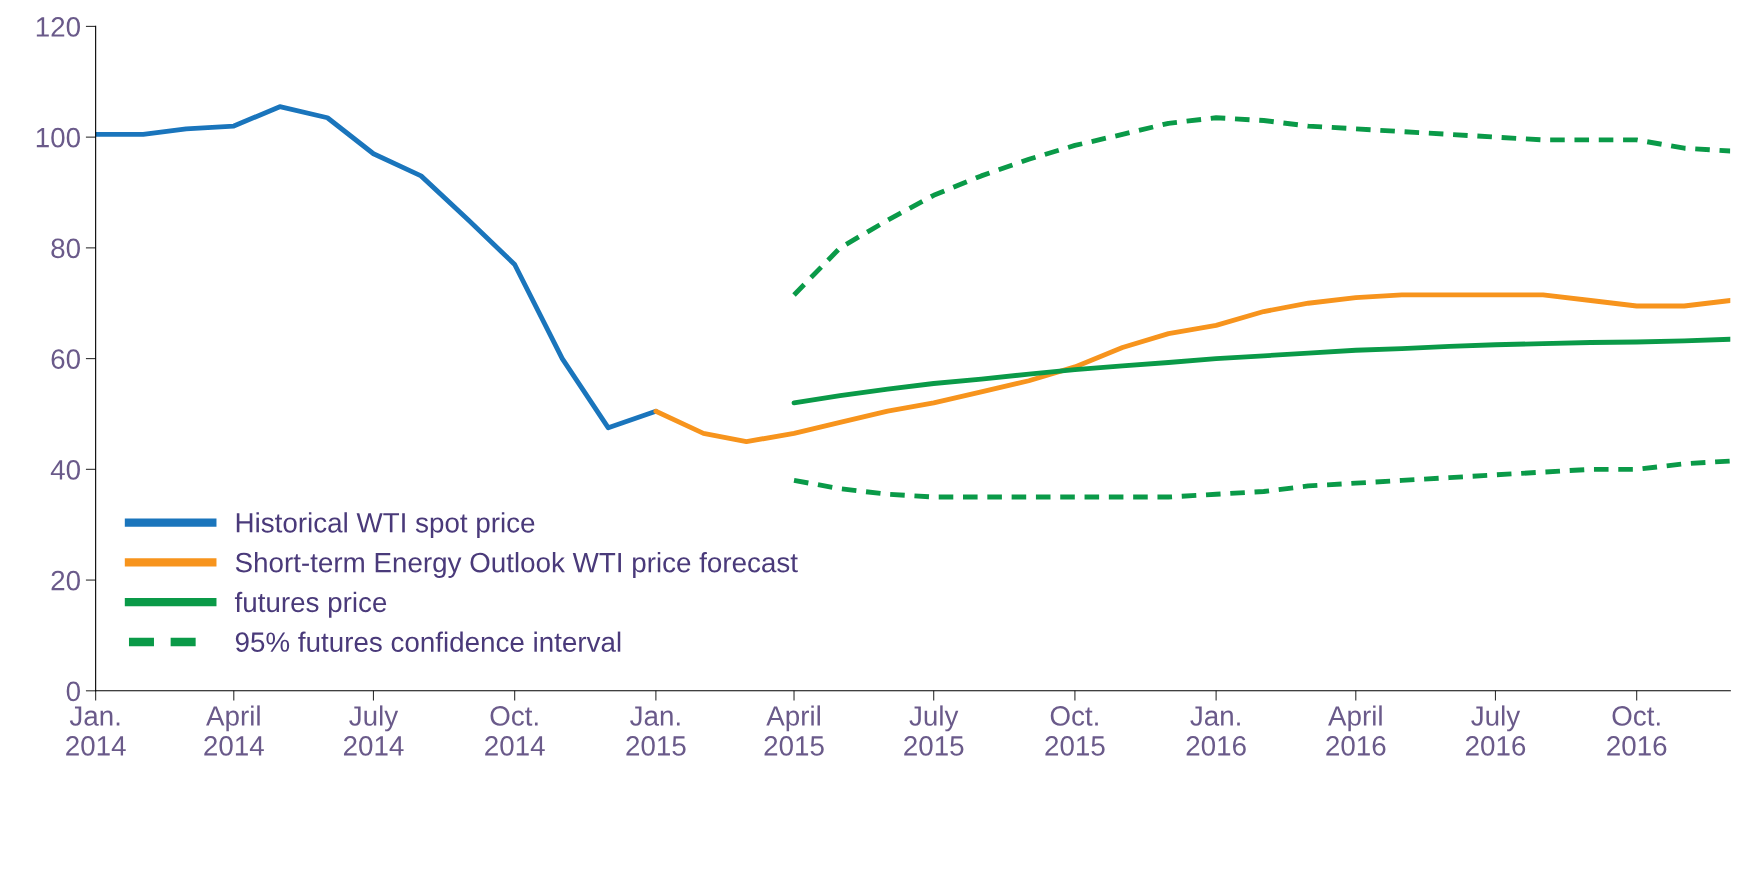 The height and width of the screenshot is (880, 1739). Describe the element at coordinates (234, 730) in the screenshot. I see `x-tick-label: April 2014` at that location.